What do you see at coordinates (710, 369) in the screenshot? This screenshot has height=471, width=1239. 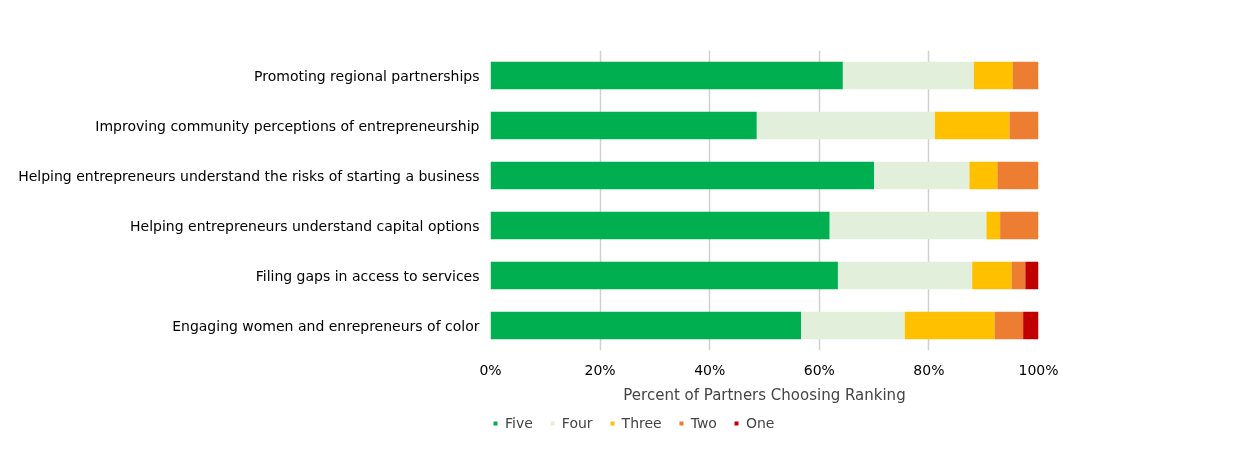 I see `x-tick-label: 40%` at bounding box center [710, 369].